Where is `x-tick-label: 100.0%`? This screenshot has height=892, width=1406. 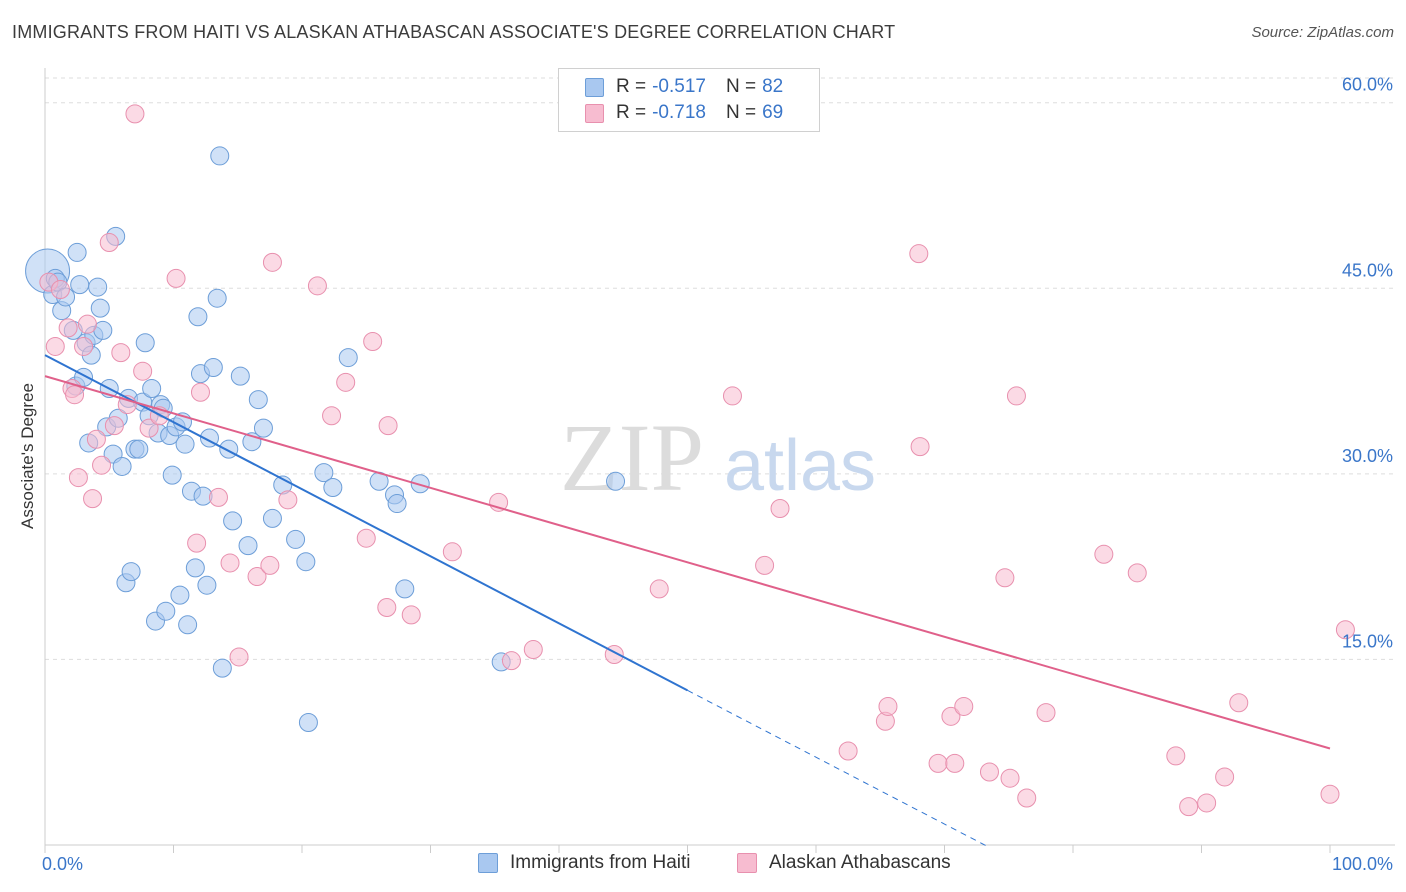 x-tick-label: 100.0% is located at coordinates (1362, 864).